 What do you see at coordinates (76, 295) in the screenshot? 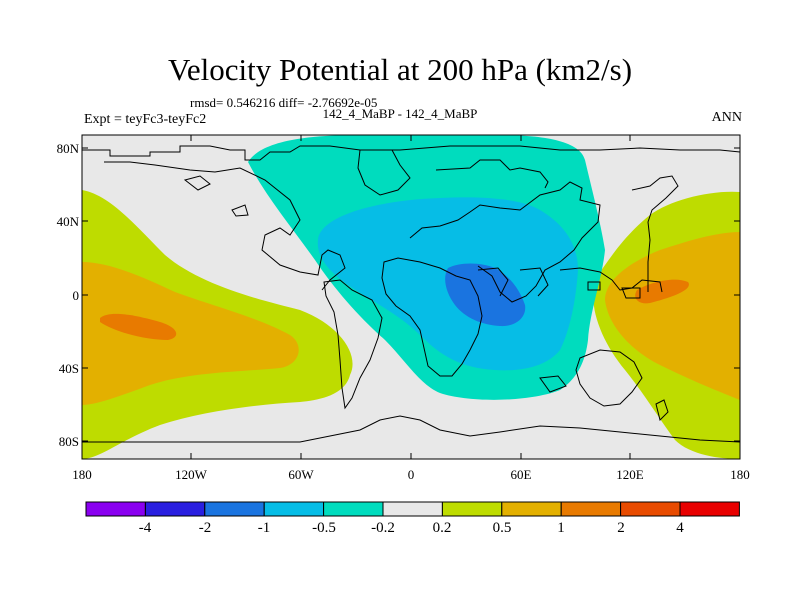
I see `lat-label-0: 0` at bounding box center [76, 295].